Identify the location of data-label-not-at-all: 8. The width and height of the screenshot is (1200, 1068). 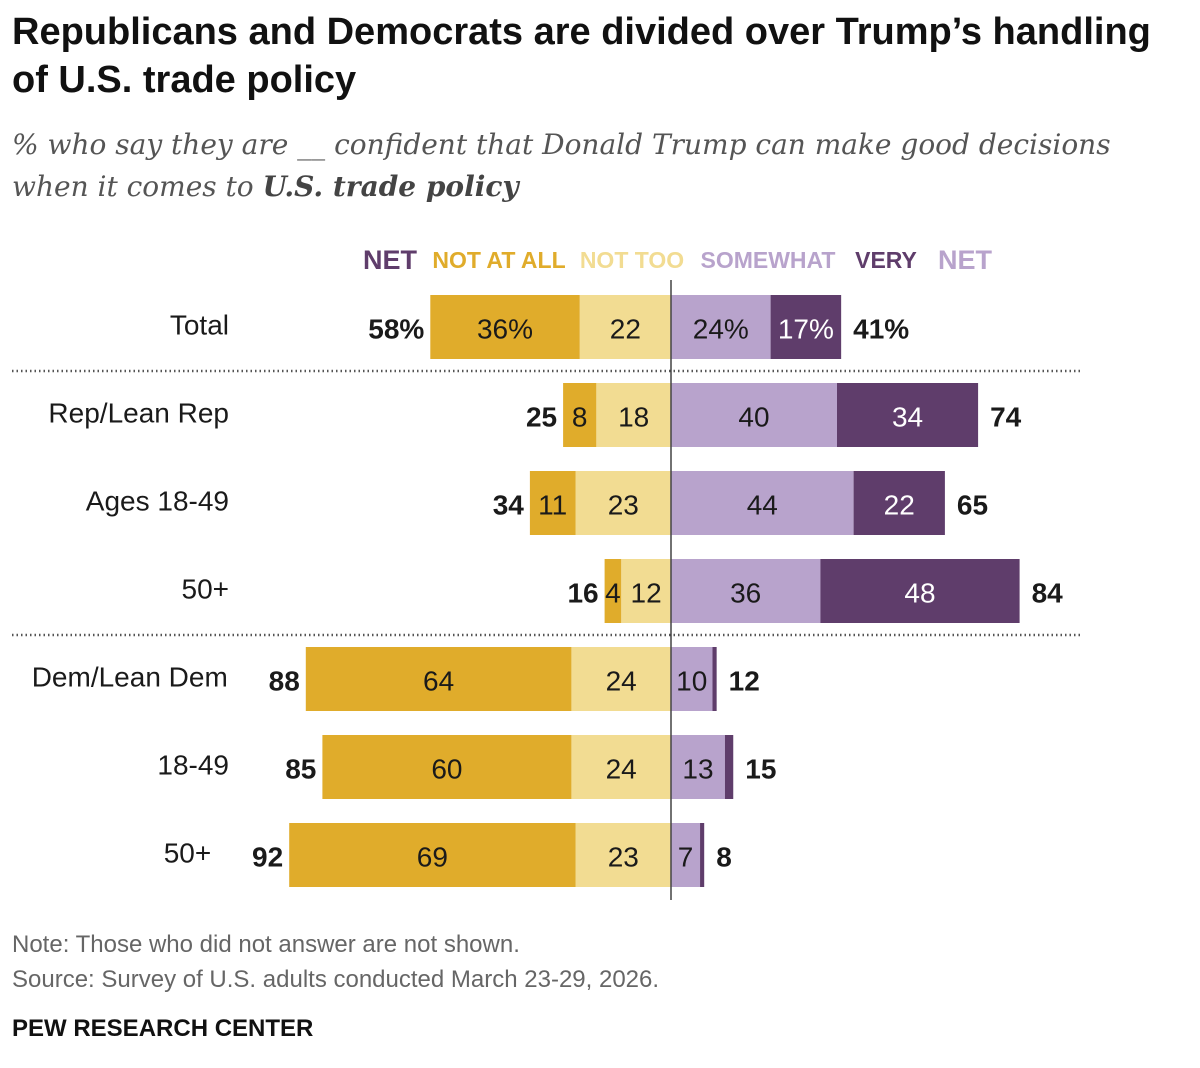
(580, 417).